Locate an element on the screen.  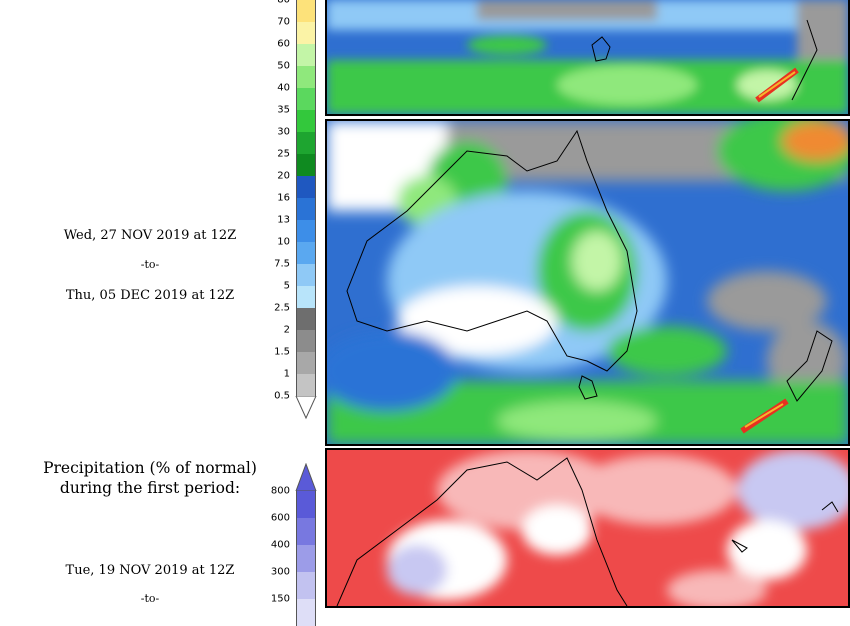
anomaly-separator: -to- is located at coordinates (150, 598).